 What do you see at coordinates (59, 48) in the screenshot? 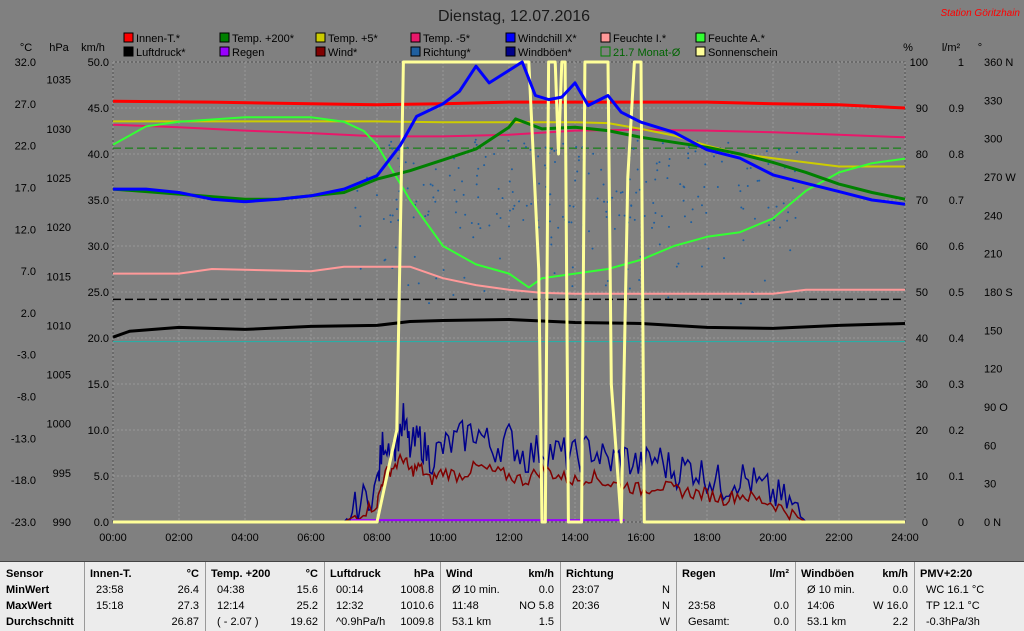
I see `unit-hpa: hPa` at bounding box center [59, 48].